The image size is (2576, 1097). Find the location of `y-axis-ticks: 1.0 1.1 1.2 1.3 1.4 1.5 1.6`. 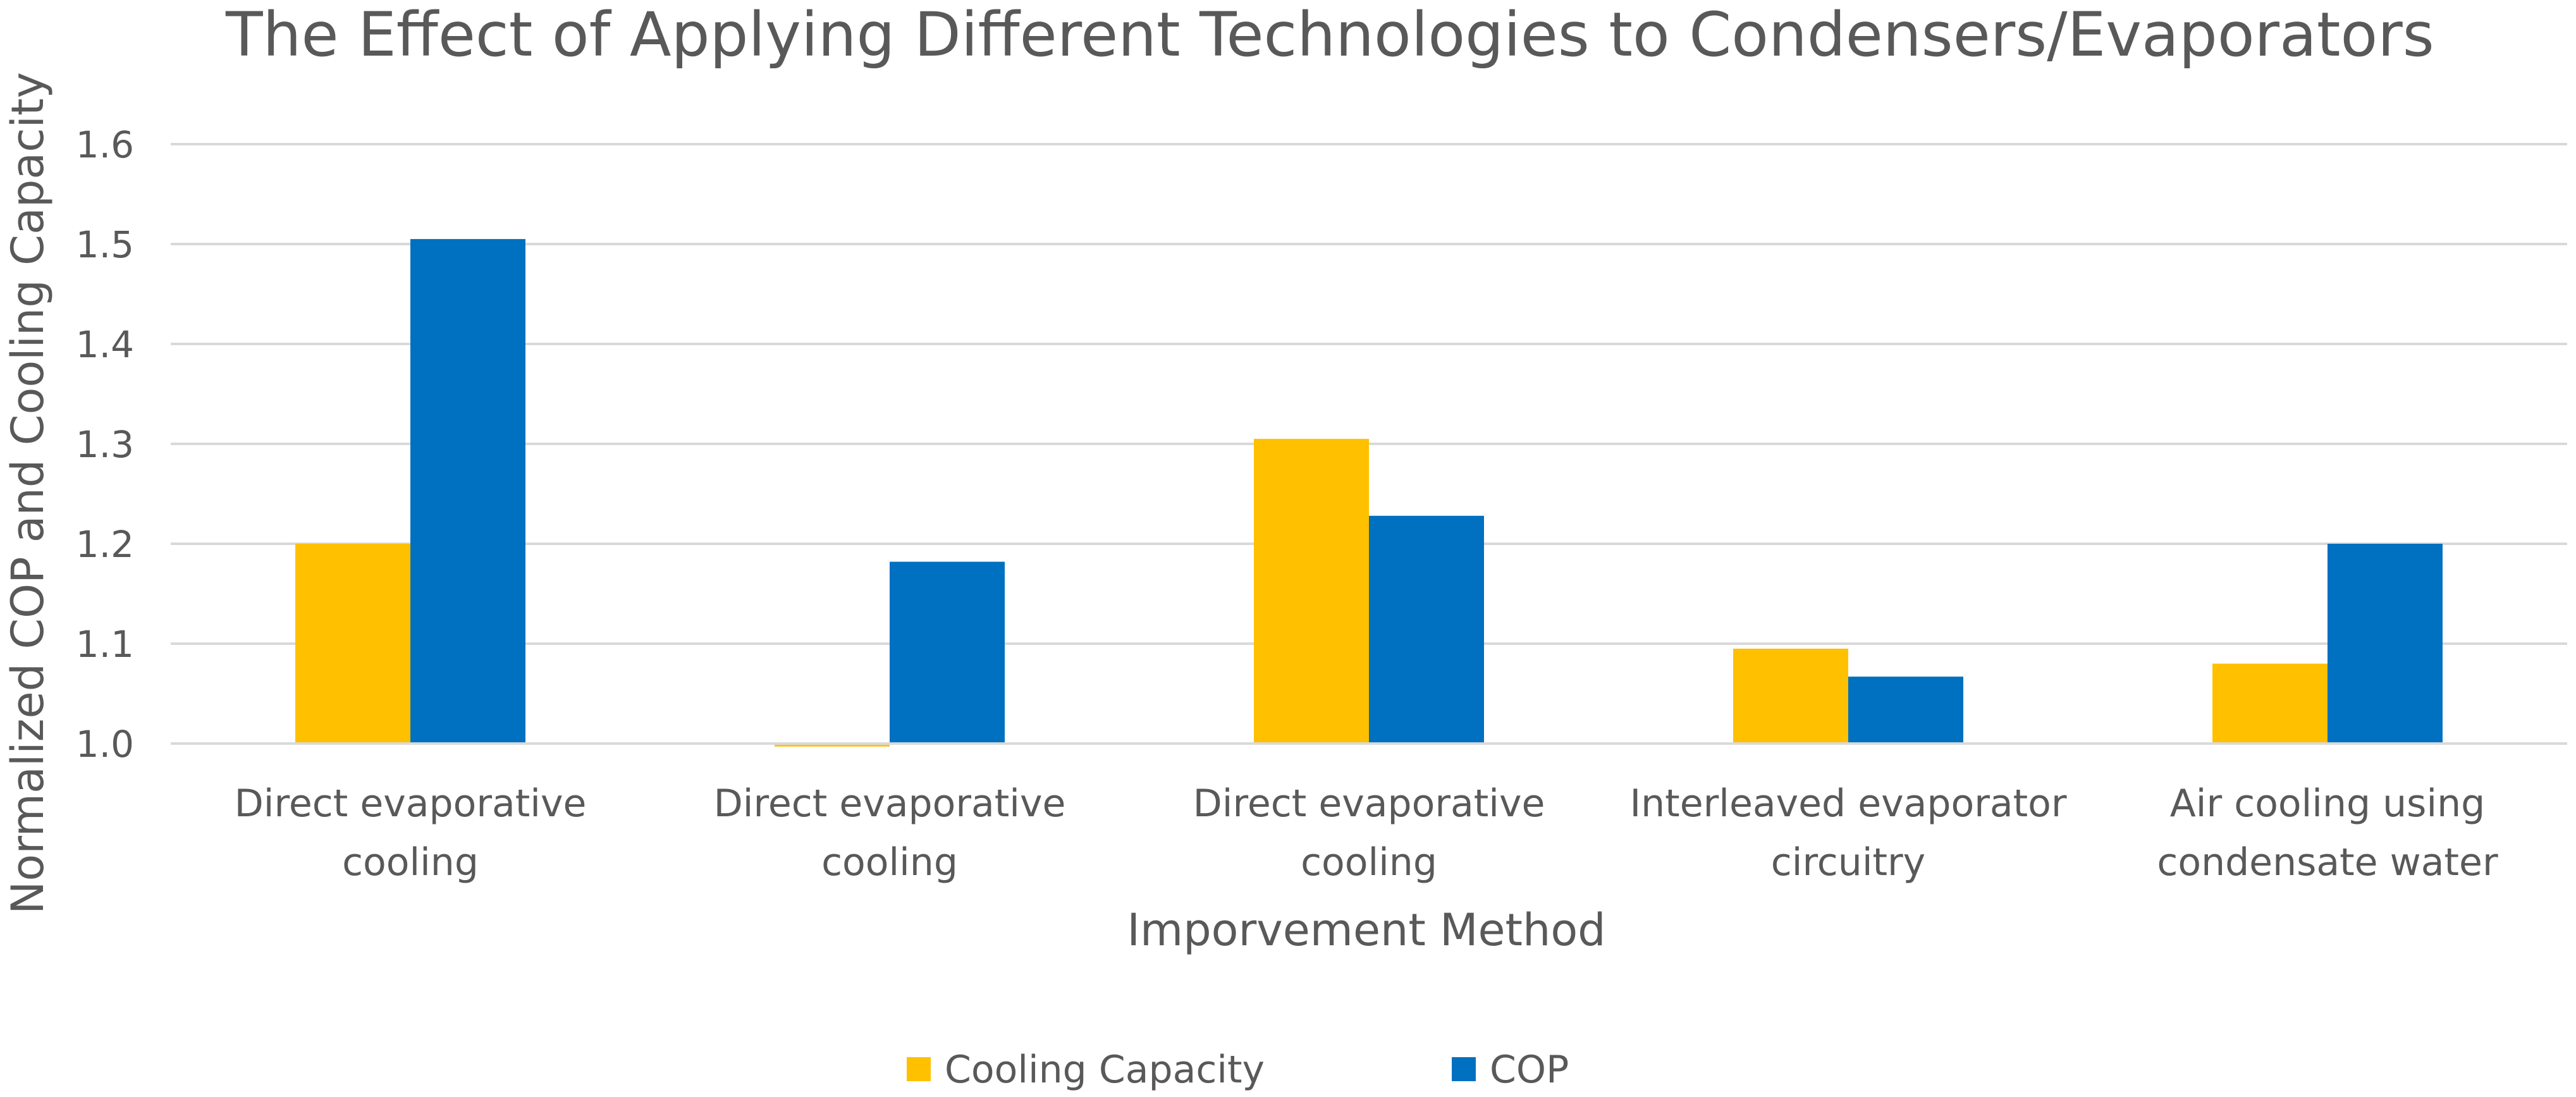

y-axis-ticks: 1.0 1.1 1.2 1.3 1.4 1.5 1.6 is located at coordinates (105, 445).